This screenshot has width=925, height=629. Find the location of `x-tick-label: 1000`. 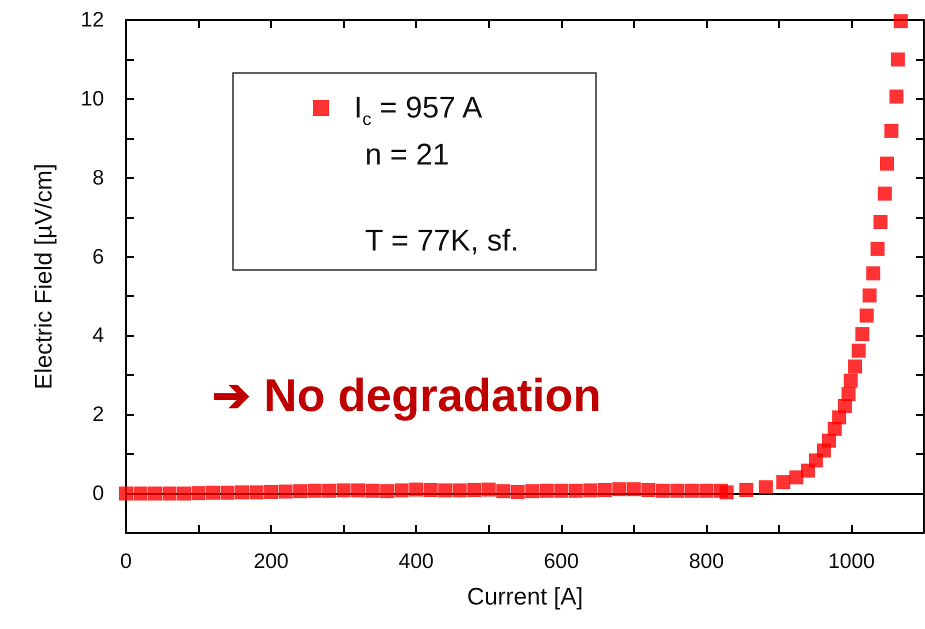

x-tick-label: 1000 is located at coordinates (851, 561).